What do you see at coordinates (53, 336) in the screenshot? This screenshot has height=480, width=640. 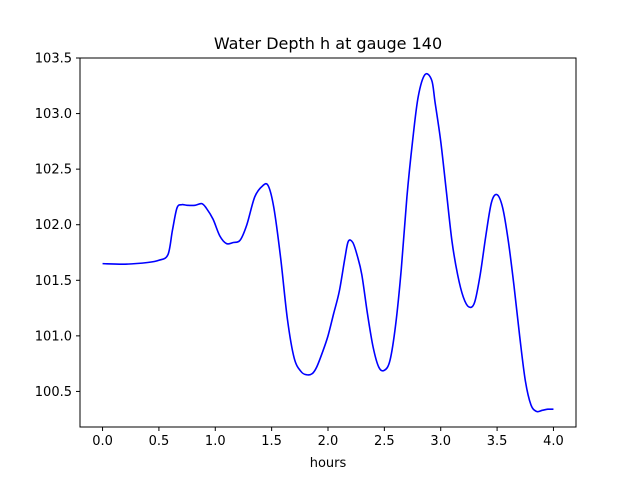 I see `y-tick-label: 101.0` at bounding box center [53, 336].